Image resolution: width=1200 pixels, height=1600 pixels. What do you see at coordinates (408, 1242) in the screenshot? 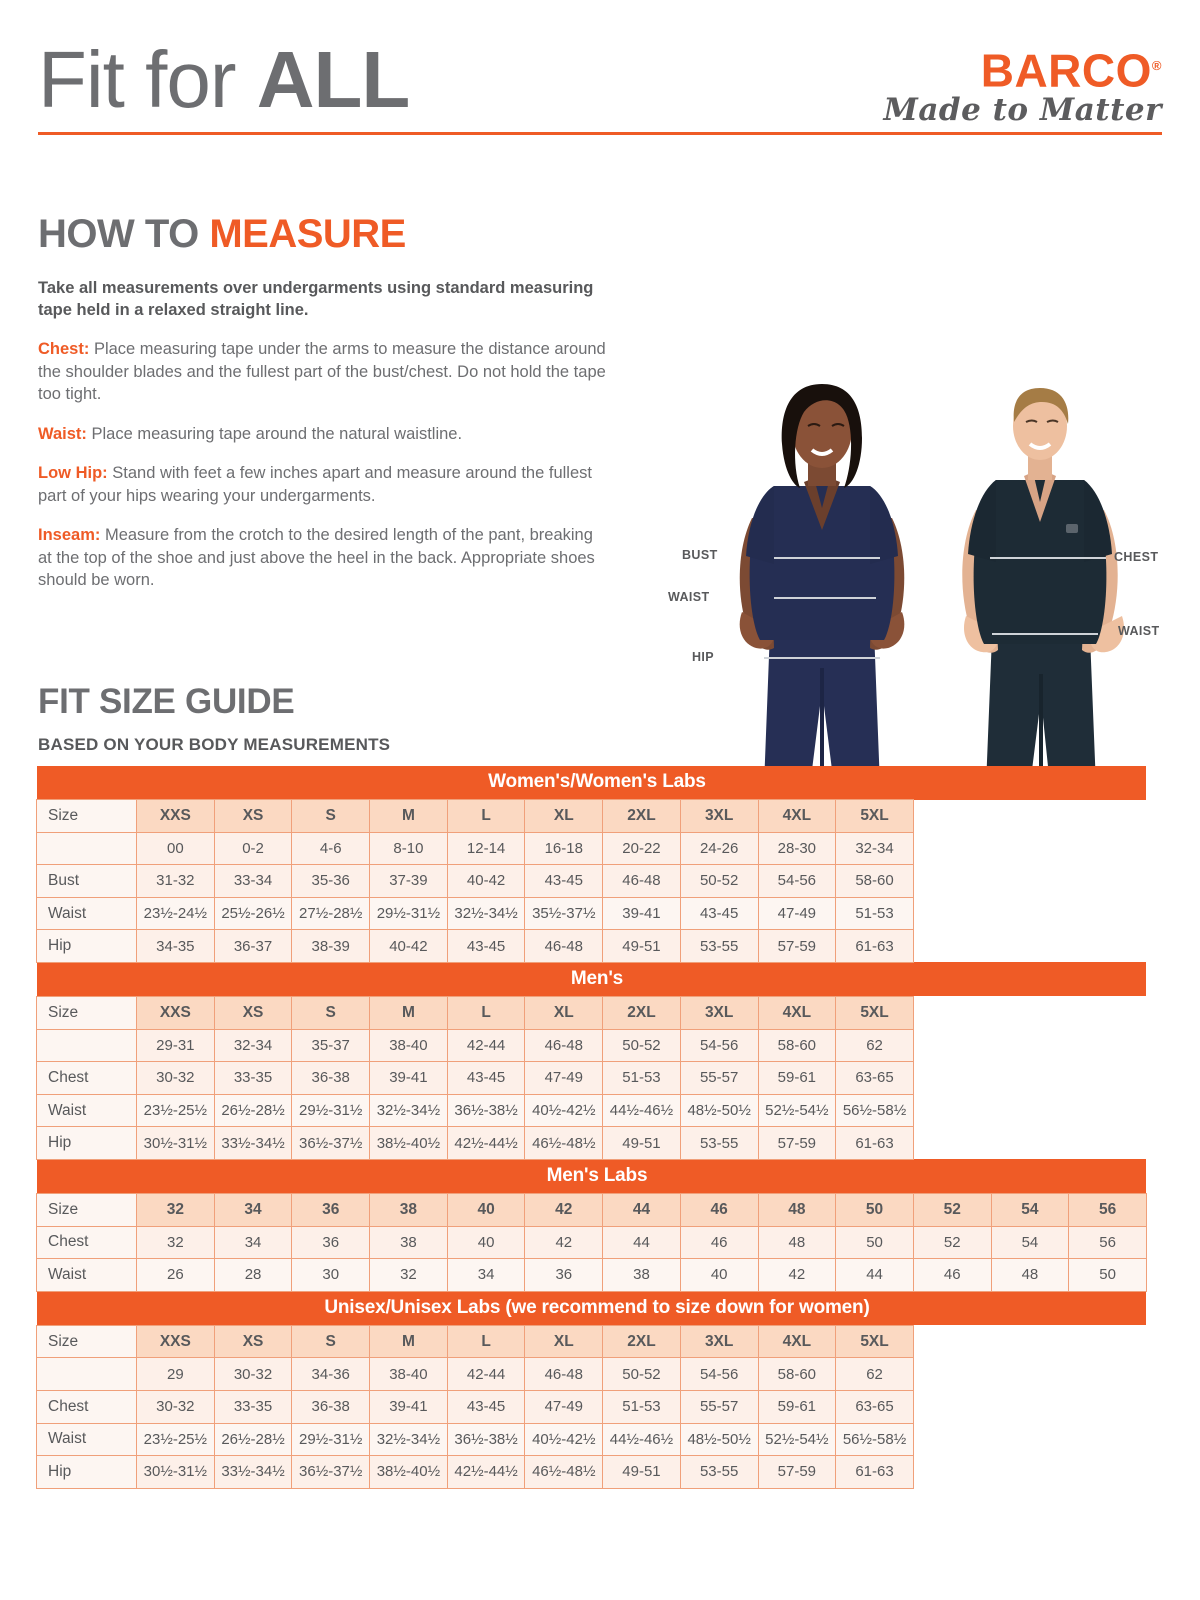
I see `measurement-cell: 38` at bounding box center [408, 1242].